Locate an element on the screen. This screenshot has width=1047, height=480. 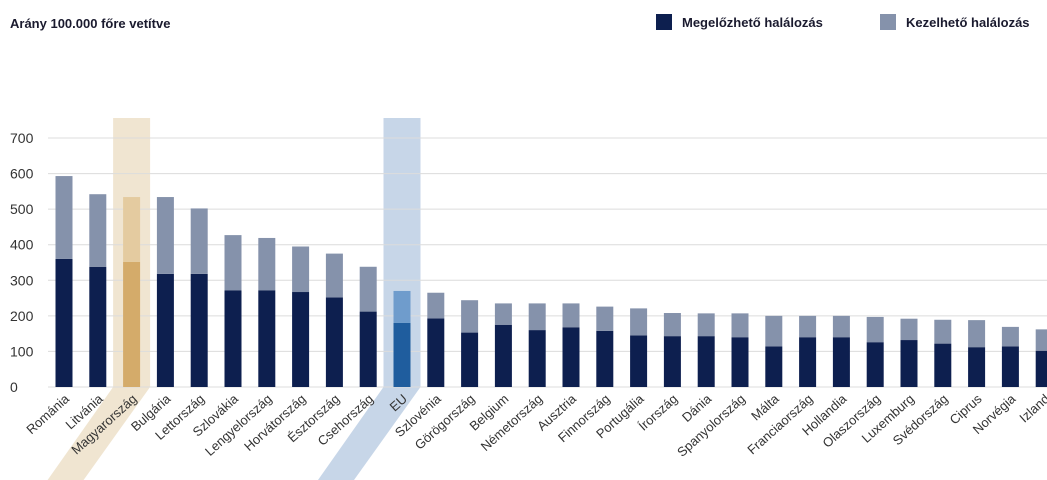
y-tick-label-300: 300 is located at coordinates (22, 280).